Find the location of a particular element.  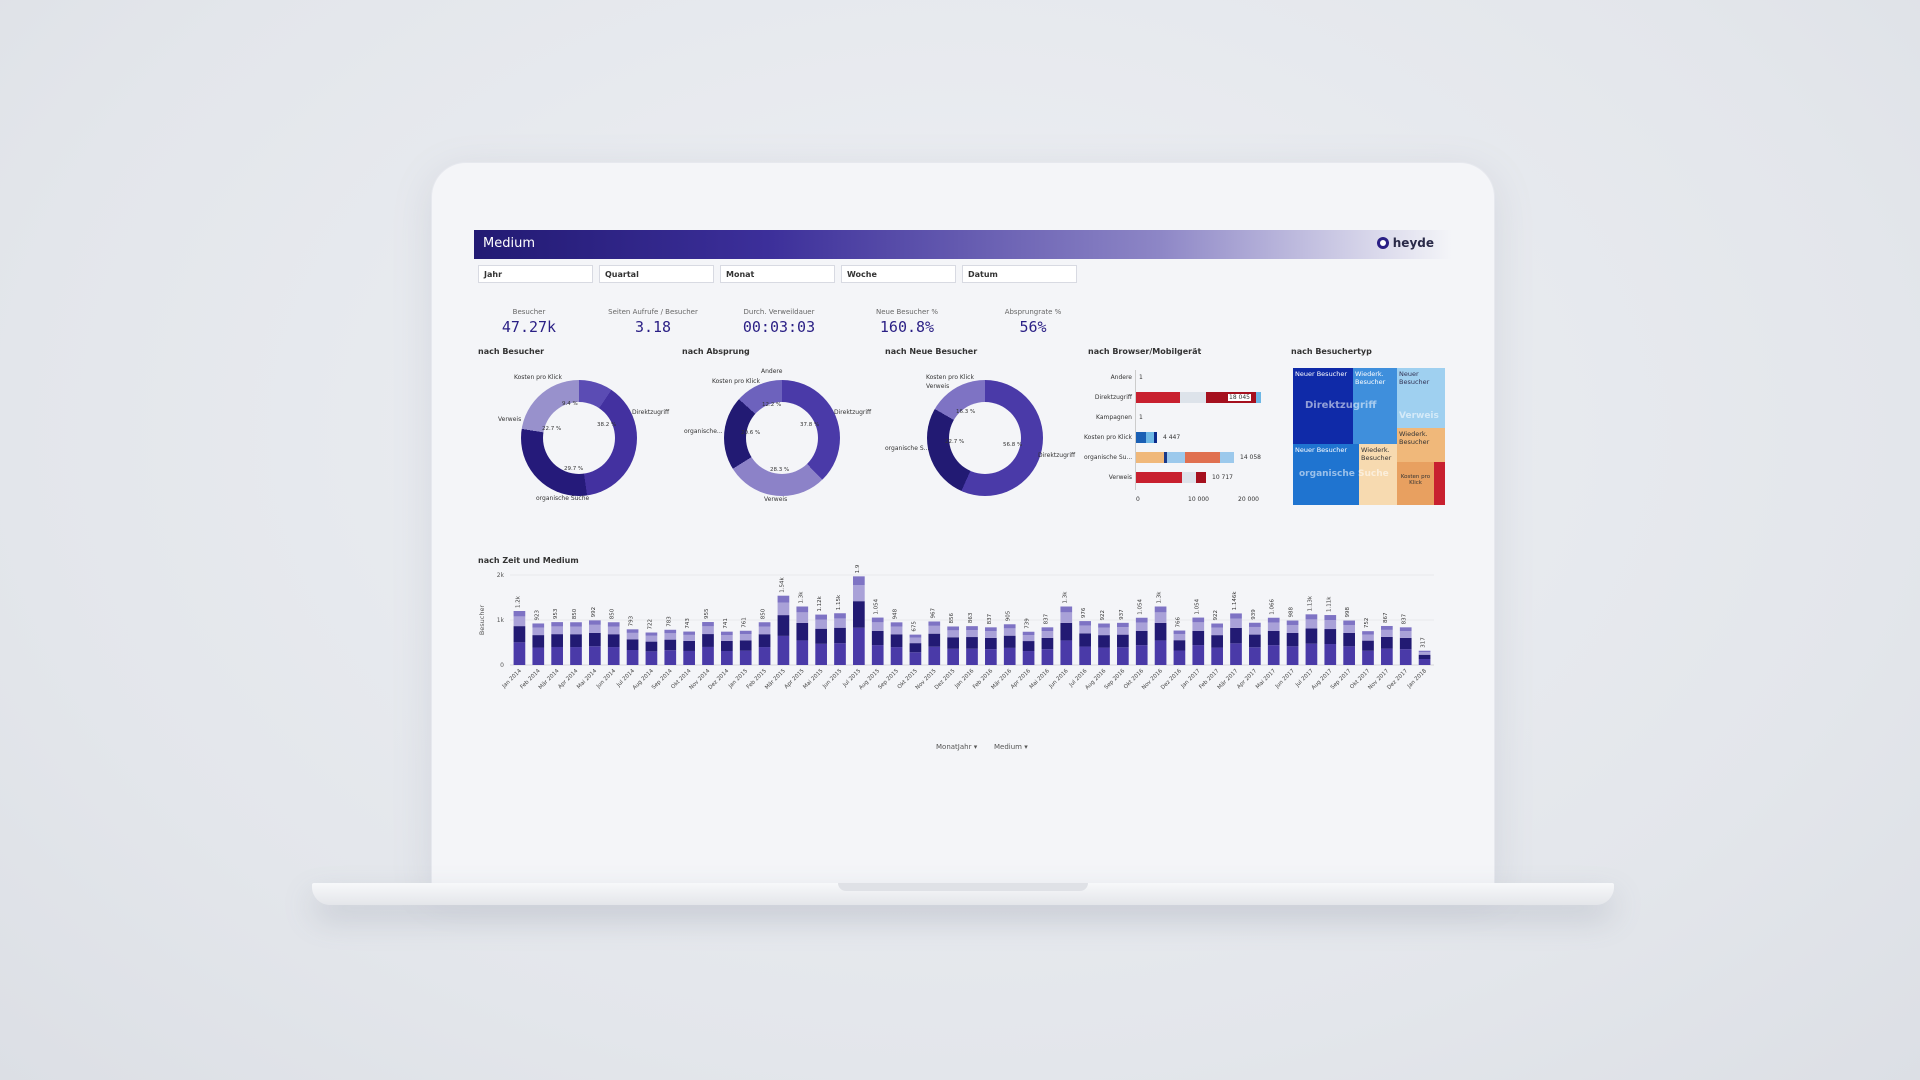

filter-quartal: Quartal is located at coordinates (656, 274).